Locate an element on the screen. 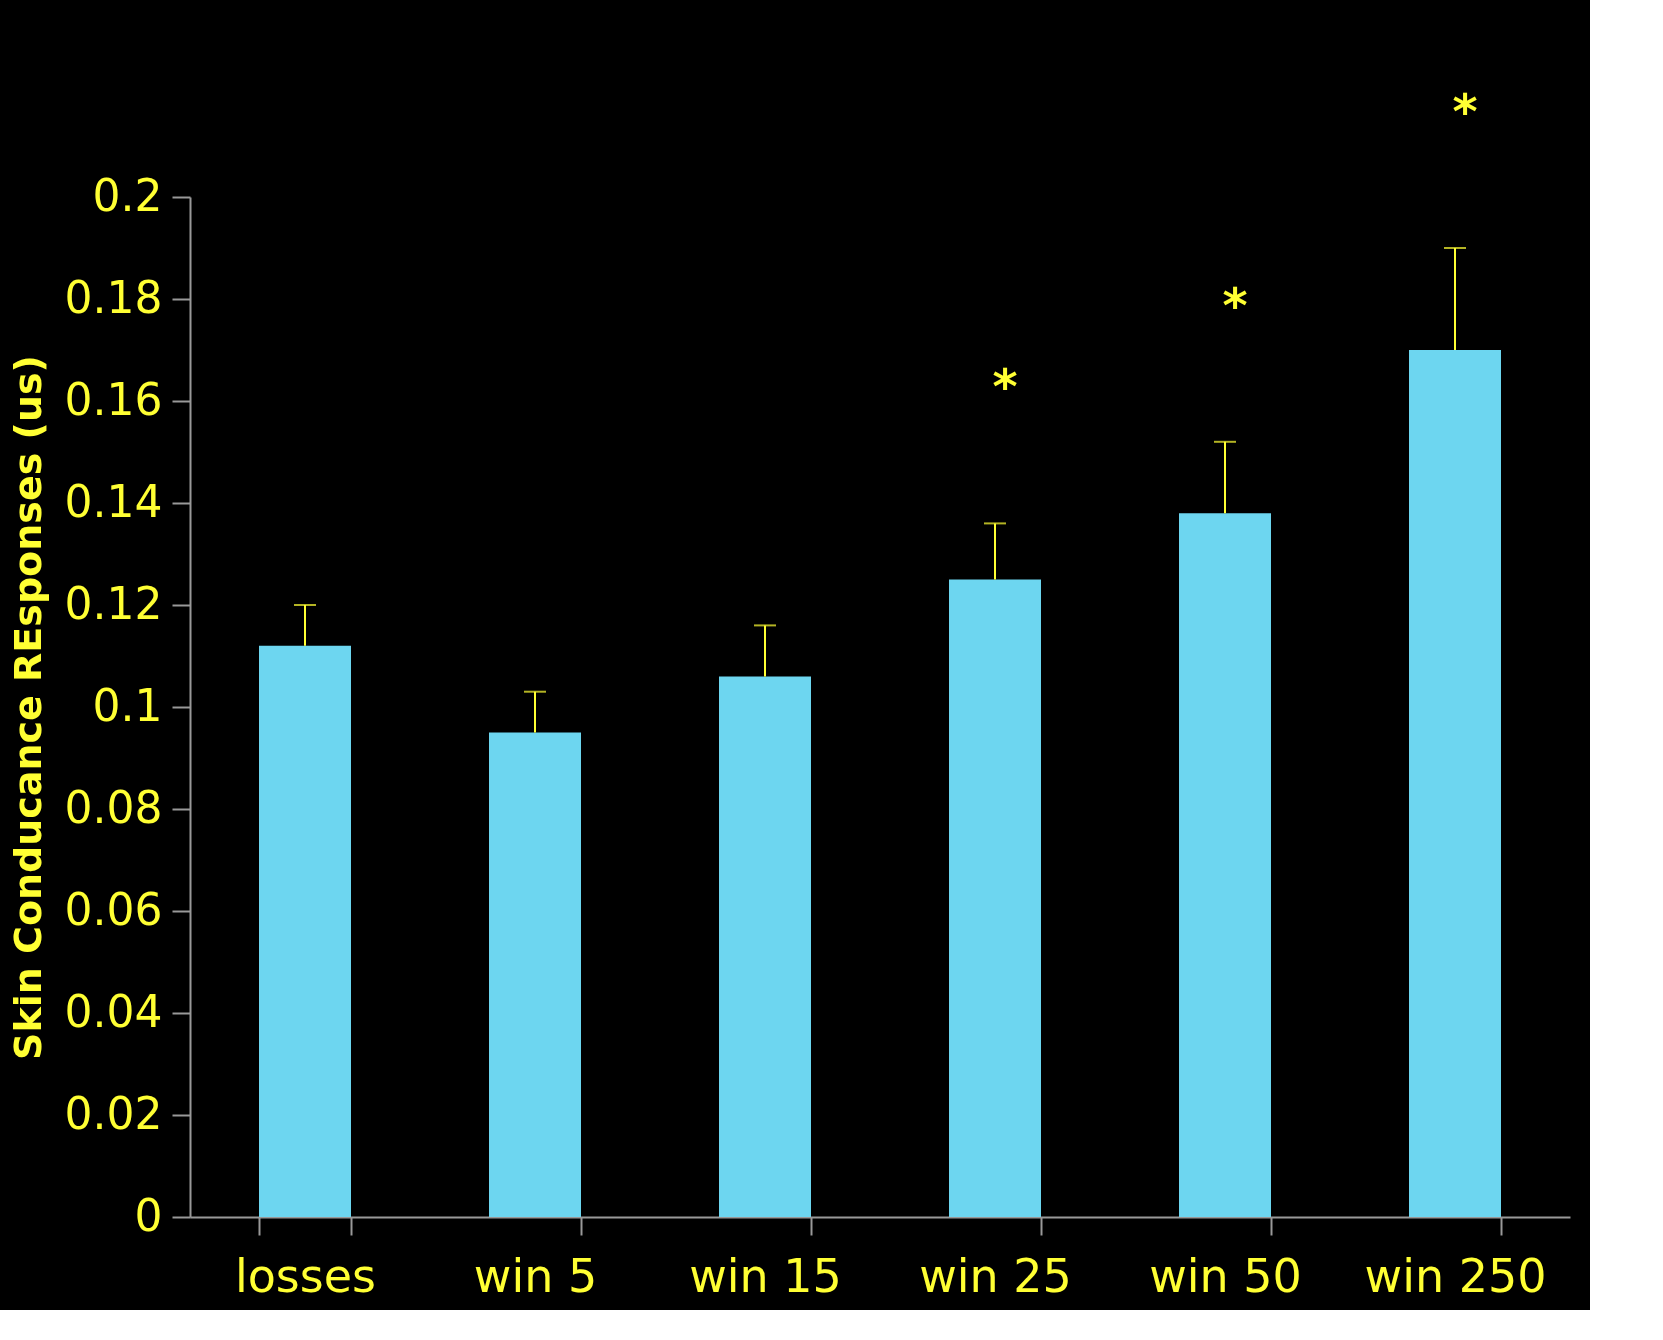  y-tick-label: 0.08 is located at coordinates (113, 807).